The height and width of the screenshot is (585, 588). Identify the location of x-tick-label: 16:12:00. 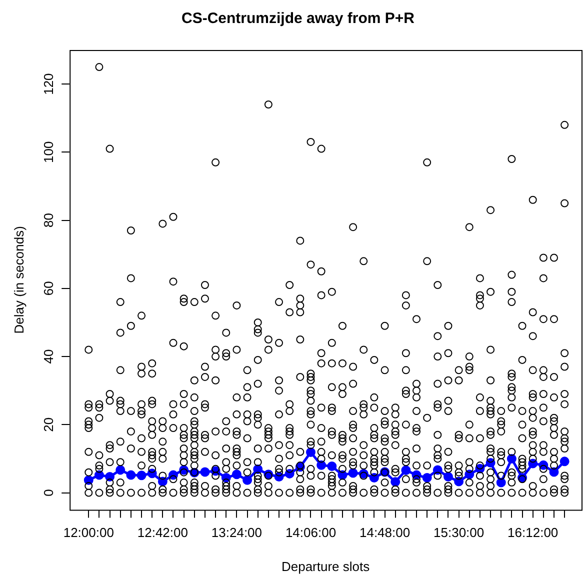
(533, 532).